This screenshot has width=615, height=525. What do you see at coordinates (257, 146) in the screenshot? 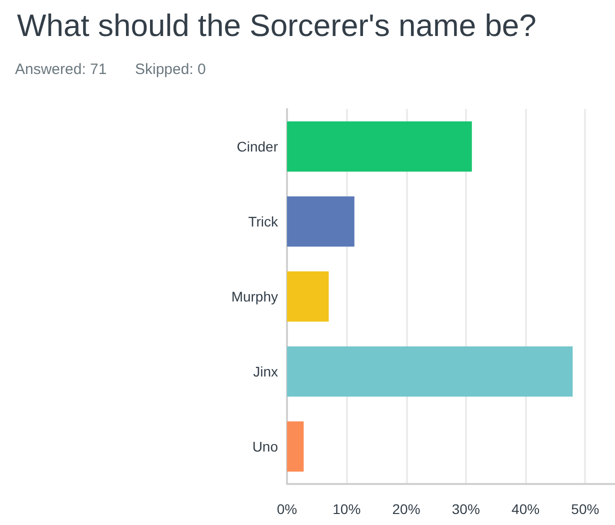
I see `y-tick-label: Cinder` at bounding box center [257, 146].